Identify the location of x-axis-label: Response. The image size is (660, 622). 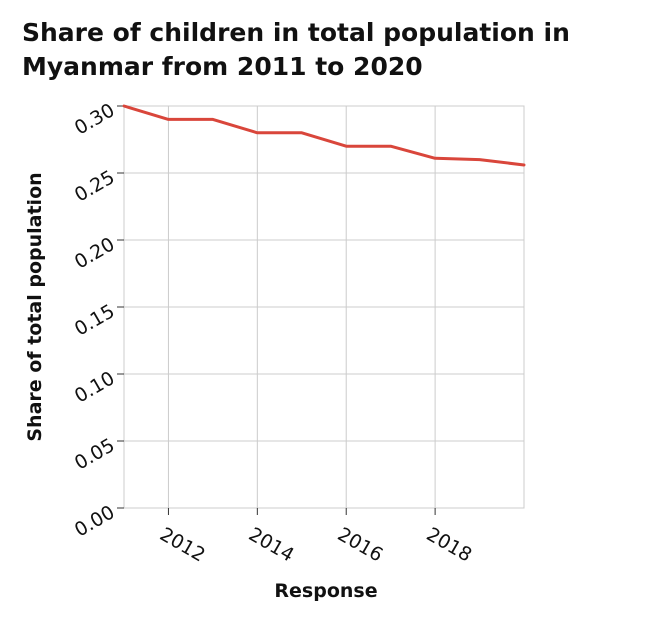
(325, 591).